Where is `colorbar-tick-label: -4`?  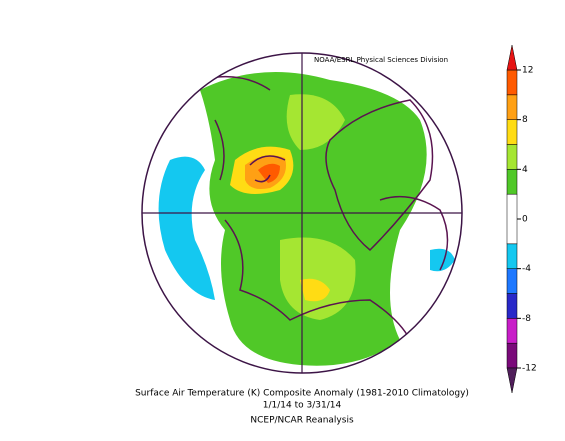 colorbar-tick-label: -4 is located at coordinates (526, 269).